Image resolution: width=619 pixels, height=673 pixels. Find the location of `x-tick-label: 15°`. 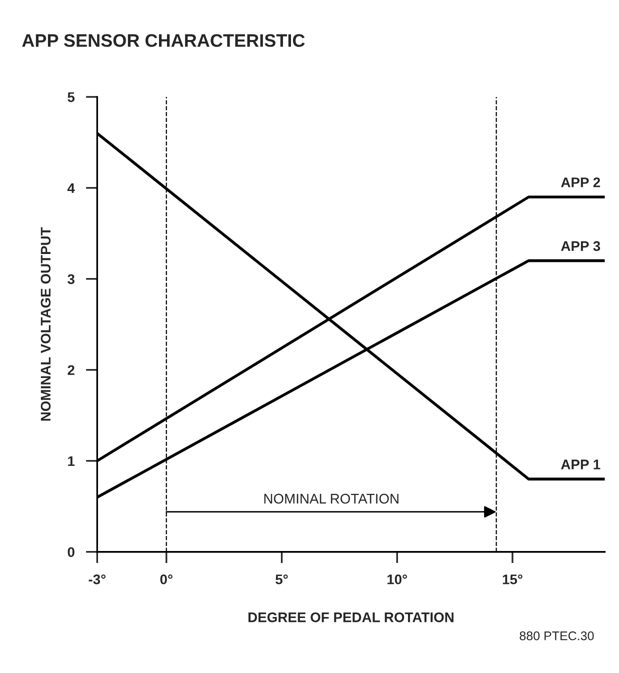

x-tick-label: 15° is located at coordinates (512, 579).